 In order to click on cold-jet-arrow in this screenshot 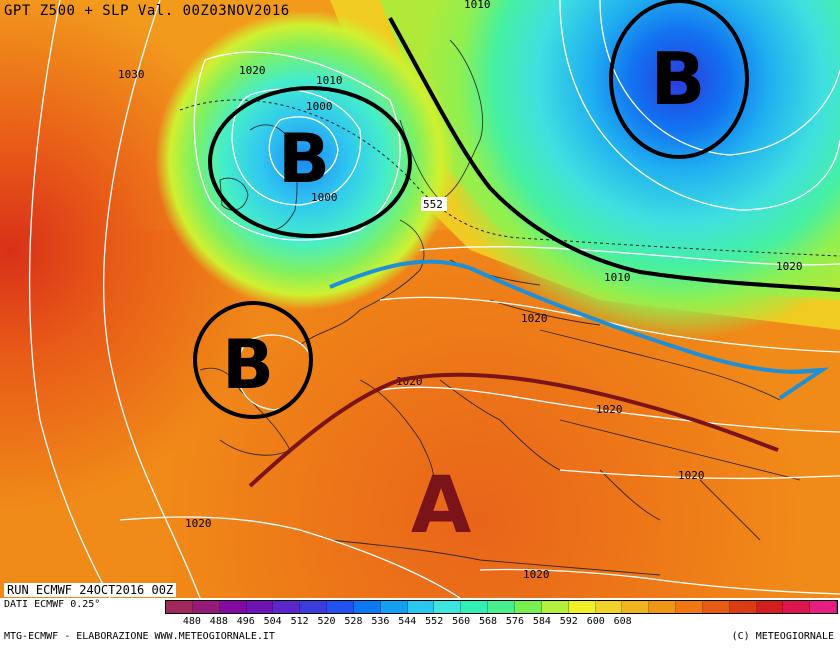, I will do `click(575, 316)`.